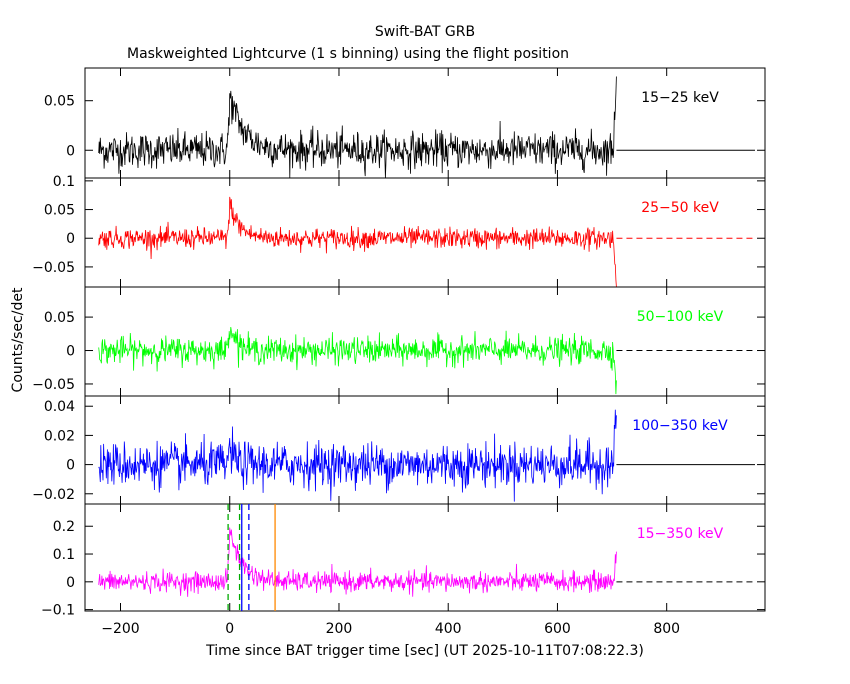 The height and width of the screenshot is (684, 850). Describe the element at coordinates (448, 629) in the screenshot. I see `x-tick-label: 400` at that location.